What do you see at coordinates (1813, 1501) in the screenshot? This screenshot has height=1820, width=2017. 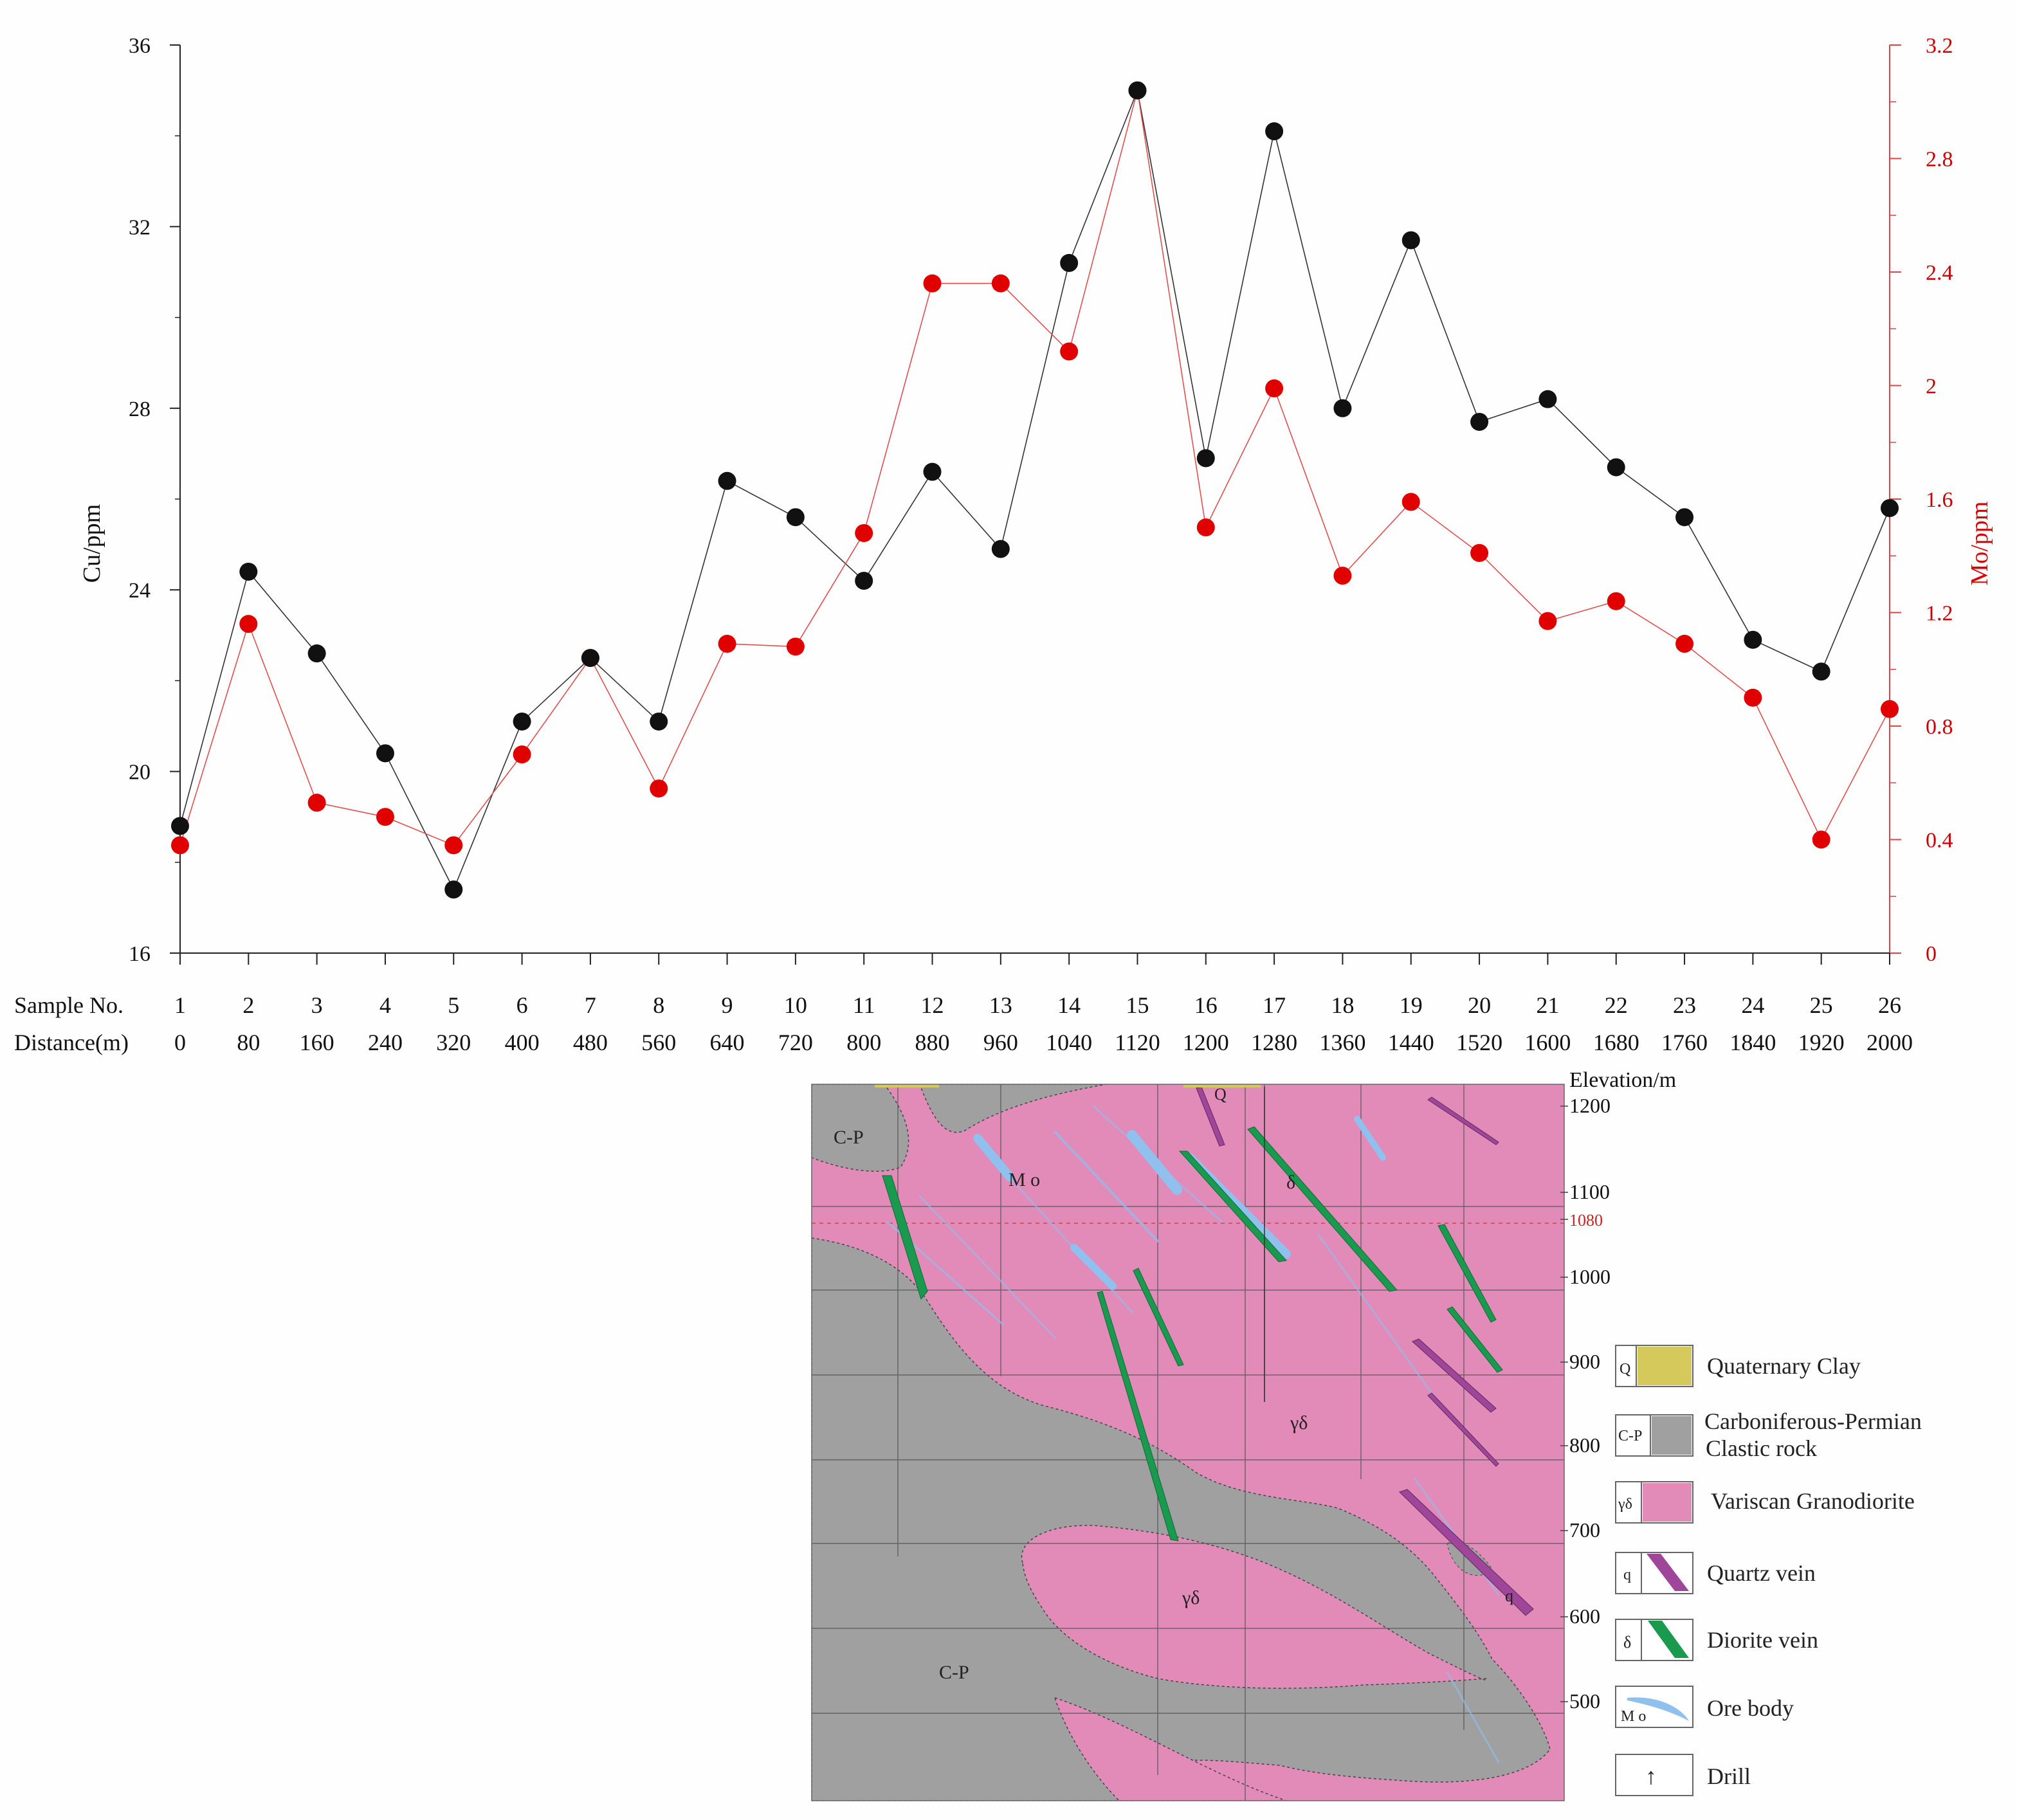 I see `legend-label-granodiorite: Variscan Granodiorite` at bounding box center [1813, 1501].